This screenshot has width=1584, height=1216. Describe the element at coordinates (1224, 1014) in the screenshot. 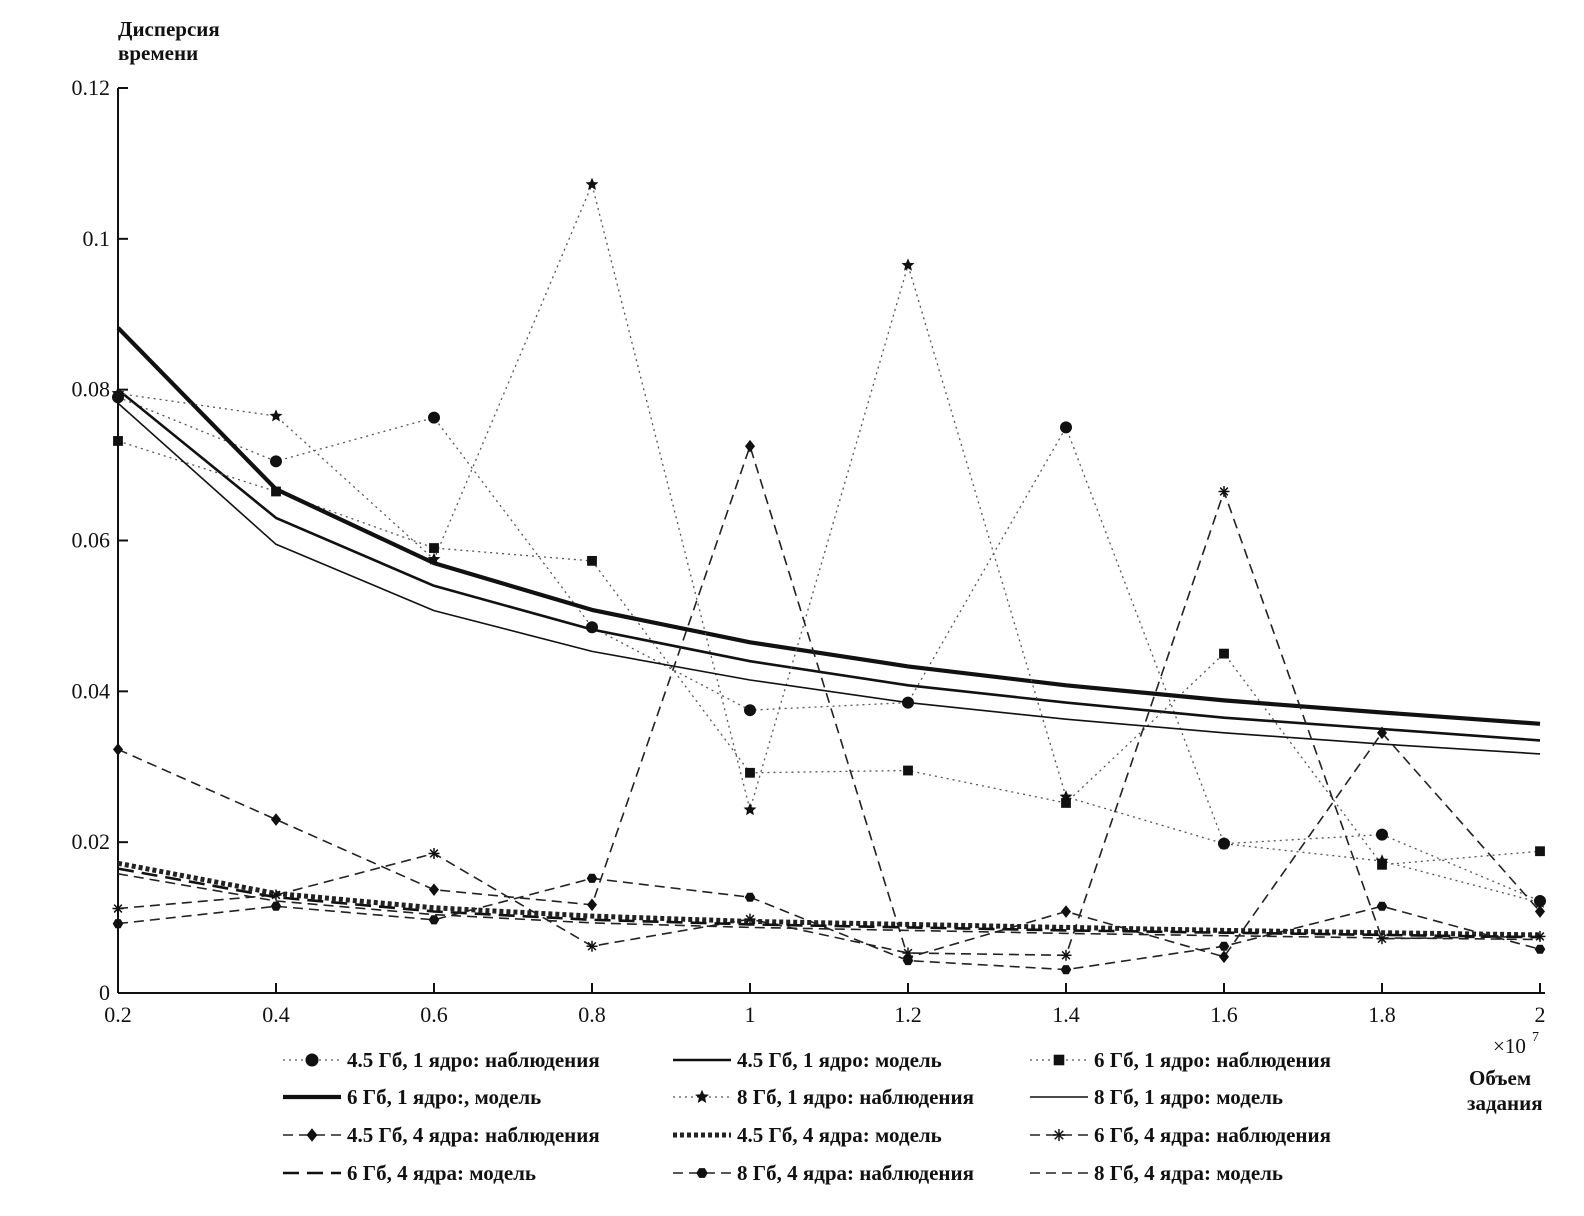

I see `x-tick-label: 1.6` at that location.